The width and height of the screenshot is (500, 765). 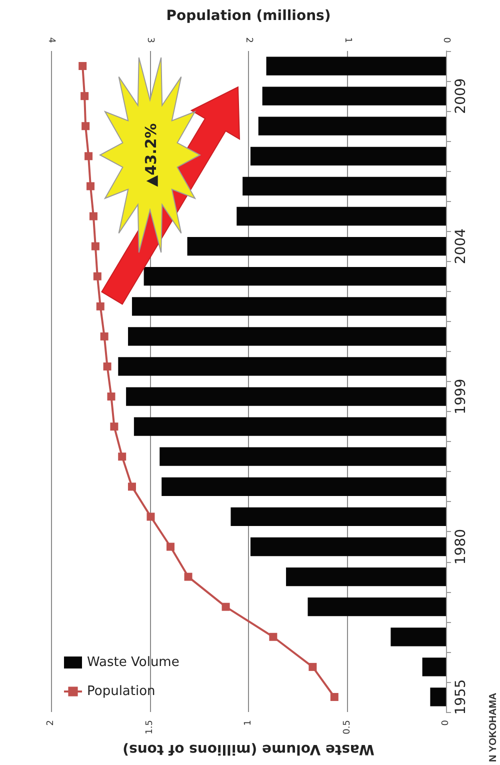 What do you see at coordinates (347, 727) in the screenshot?
I see `x-tick-label: 0.5` at bounding box center [347, 727].